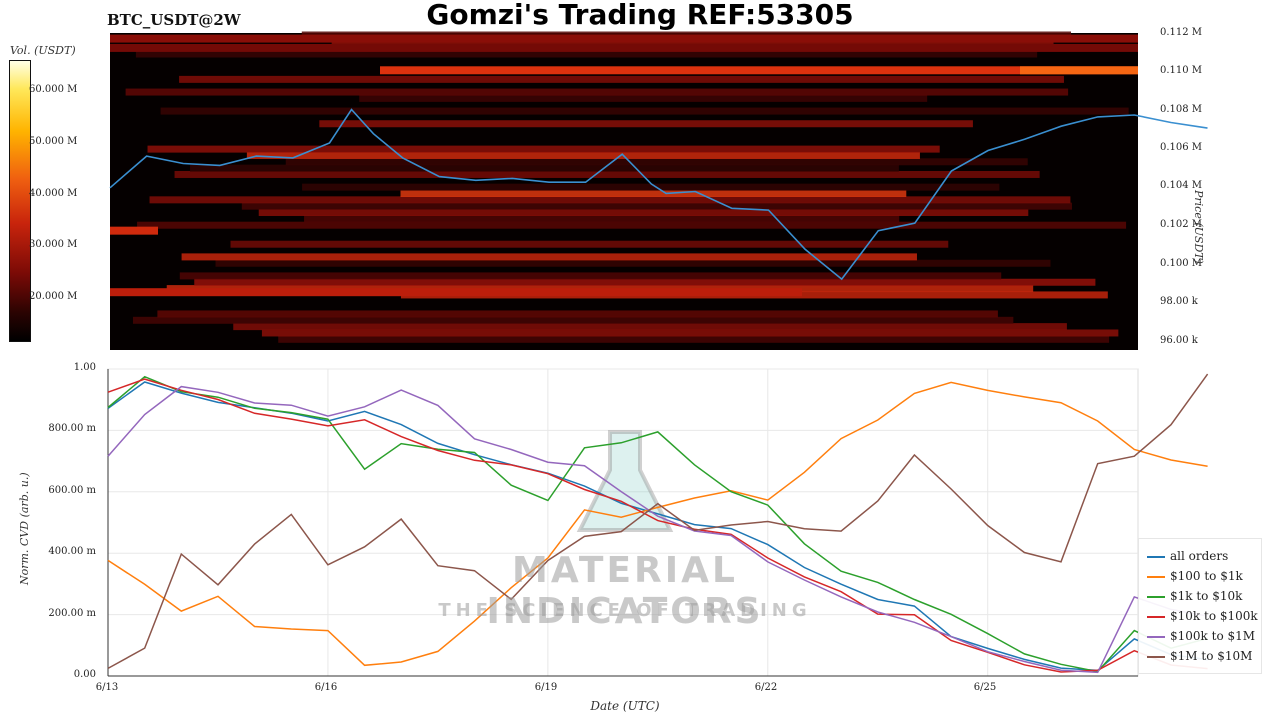 The image size is (1280, 720). Describe the element at coordinates (625, 481) in the screenshot. I see `flask-logo-icon` at that location.